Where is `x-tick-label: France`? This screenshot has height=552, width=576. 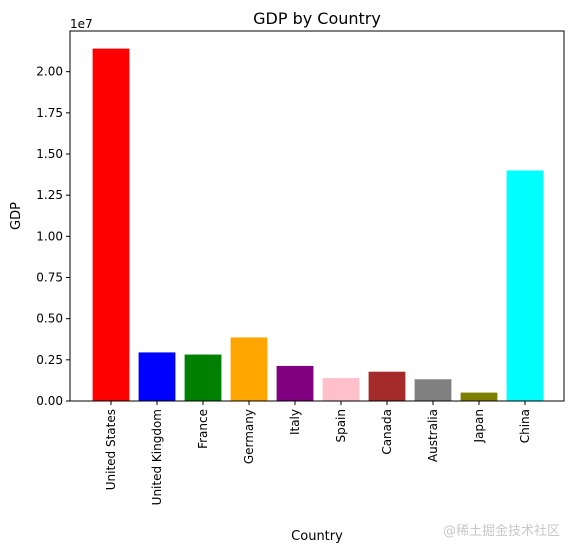 x-tick-label: France is located at coordinates (203, 429).